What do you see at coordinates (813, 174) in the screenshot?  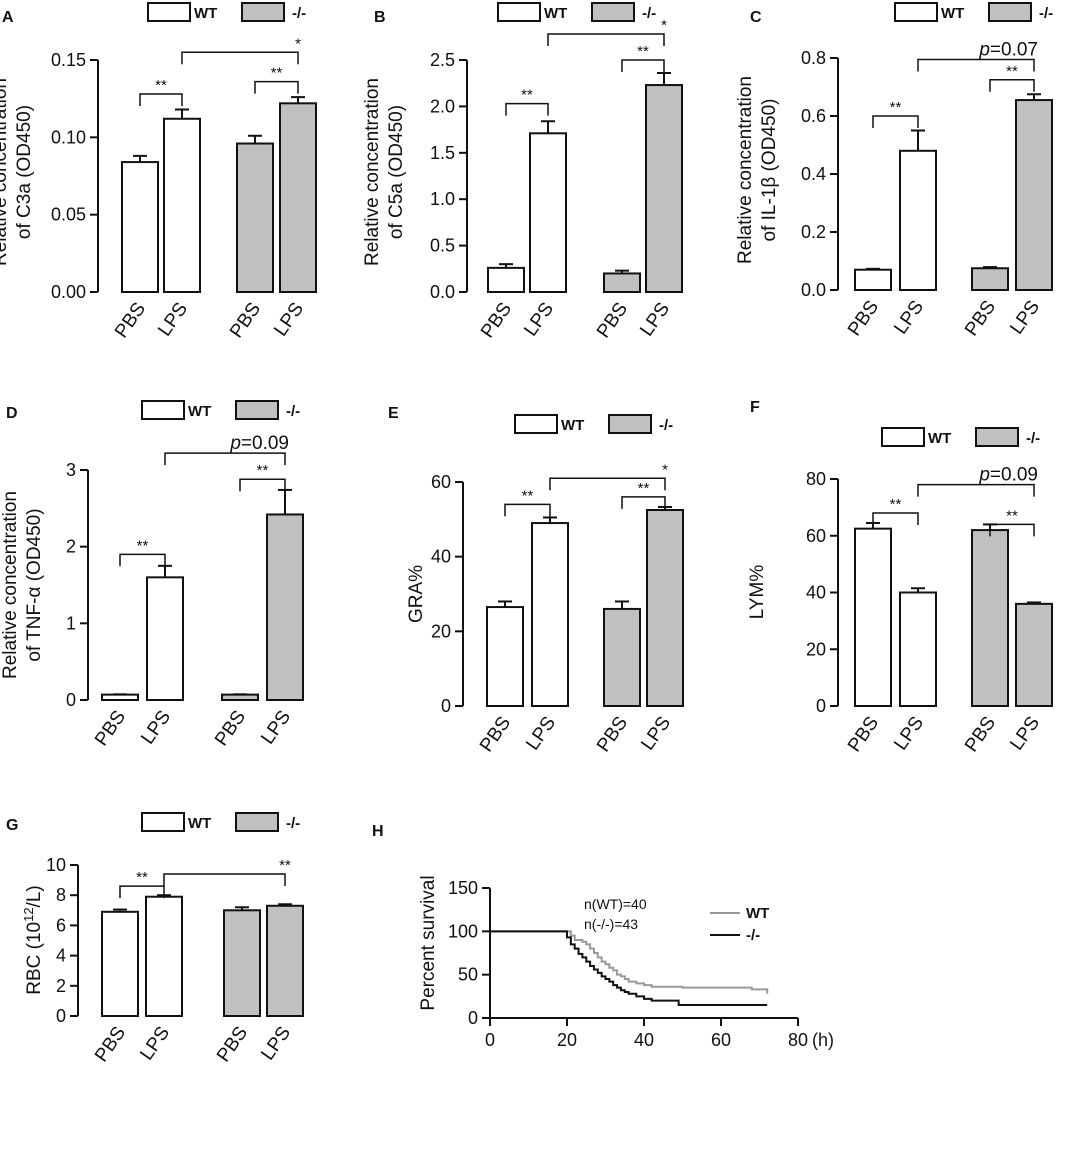 I see `y-tick-label: 0.4` at bounding box center [813, 174].